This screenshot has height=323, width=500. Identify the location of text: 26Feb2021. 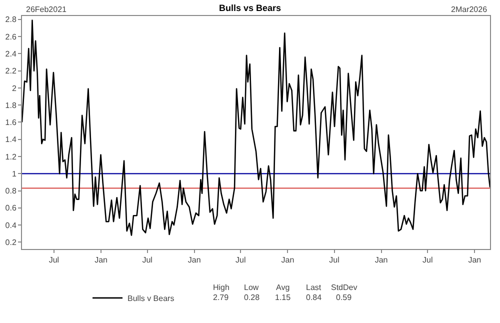
(47, 9).